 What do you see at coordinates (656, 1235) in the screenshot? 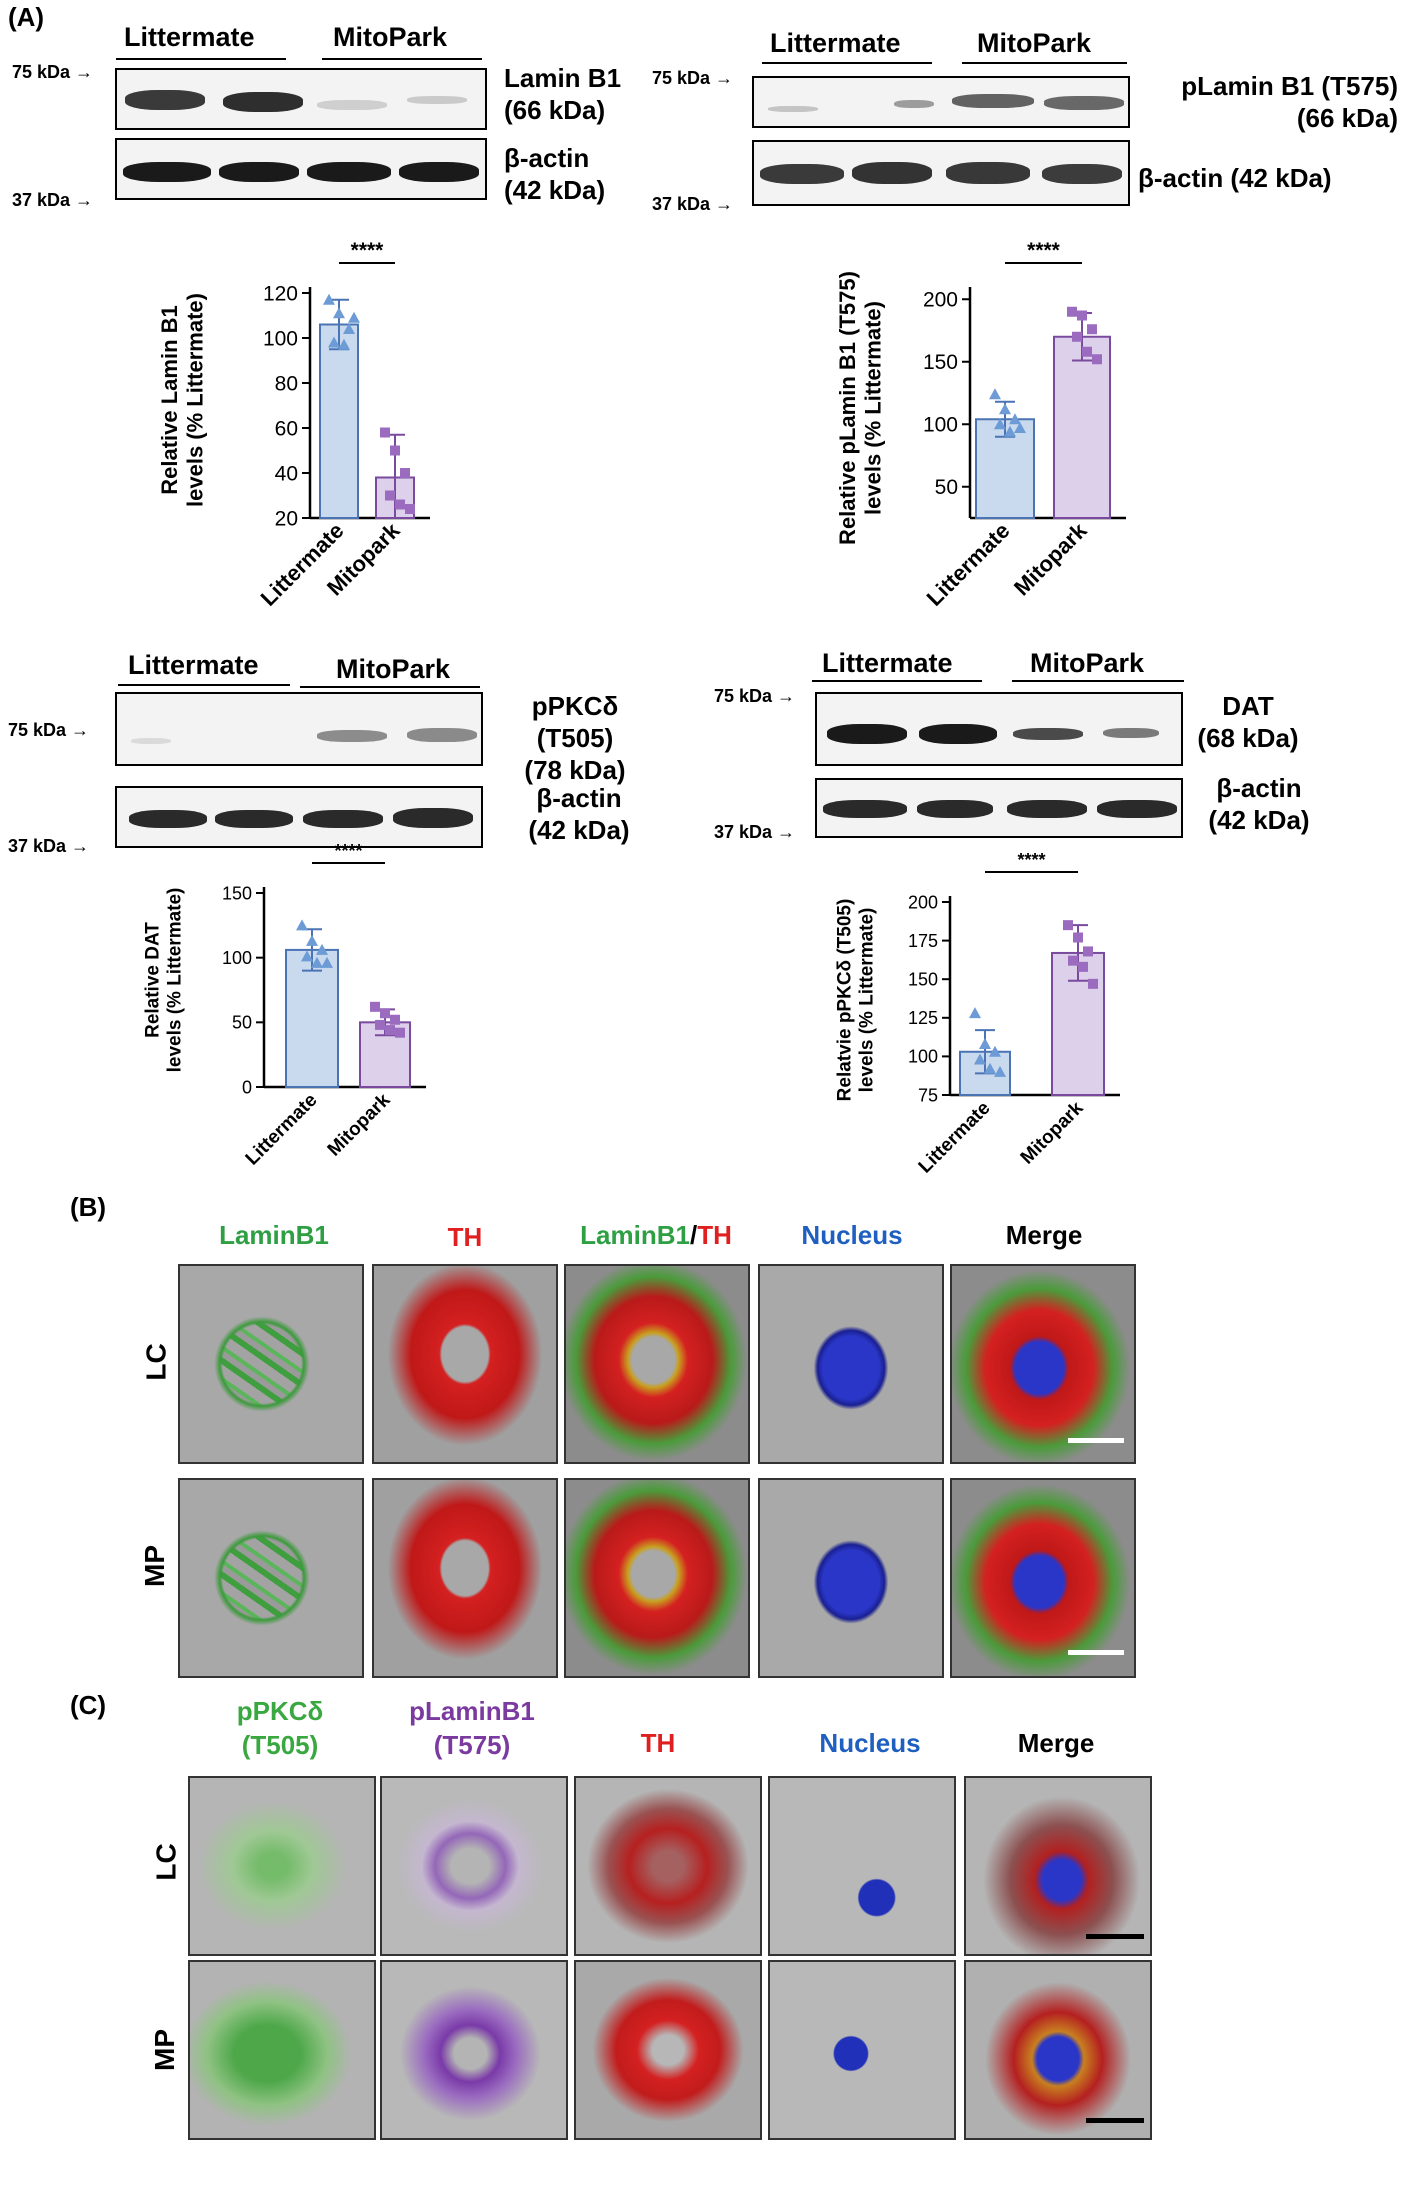
I see `col-label-laminb1-th: LaminB1/TH` at bounding box center [656, 1235].